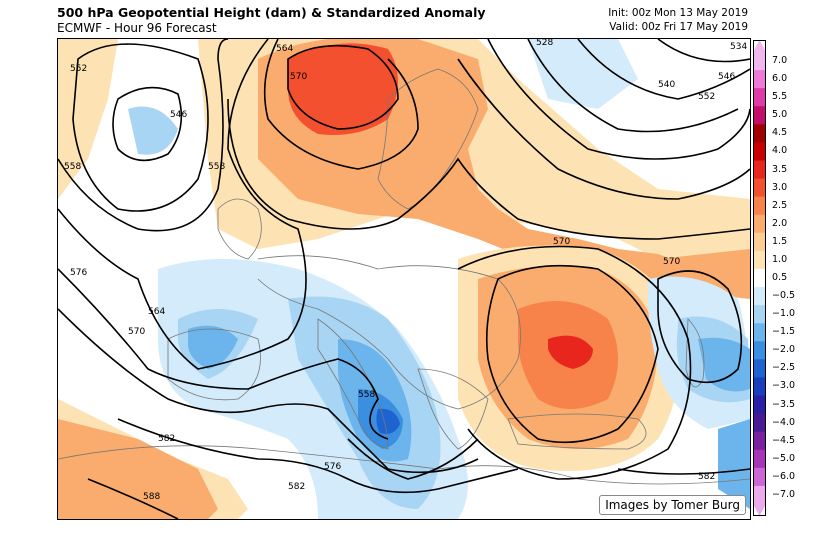 The width and height of the screenshot is (830, 534). I want to click on contour-label-528: 528, so click(544, 43).